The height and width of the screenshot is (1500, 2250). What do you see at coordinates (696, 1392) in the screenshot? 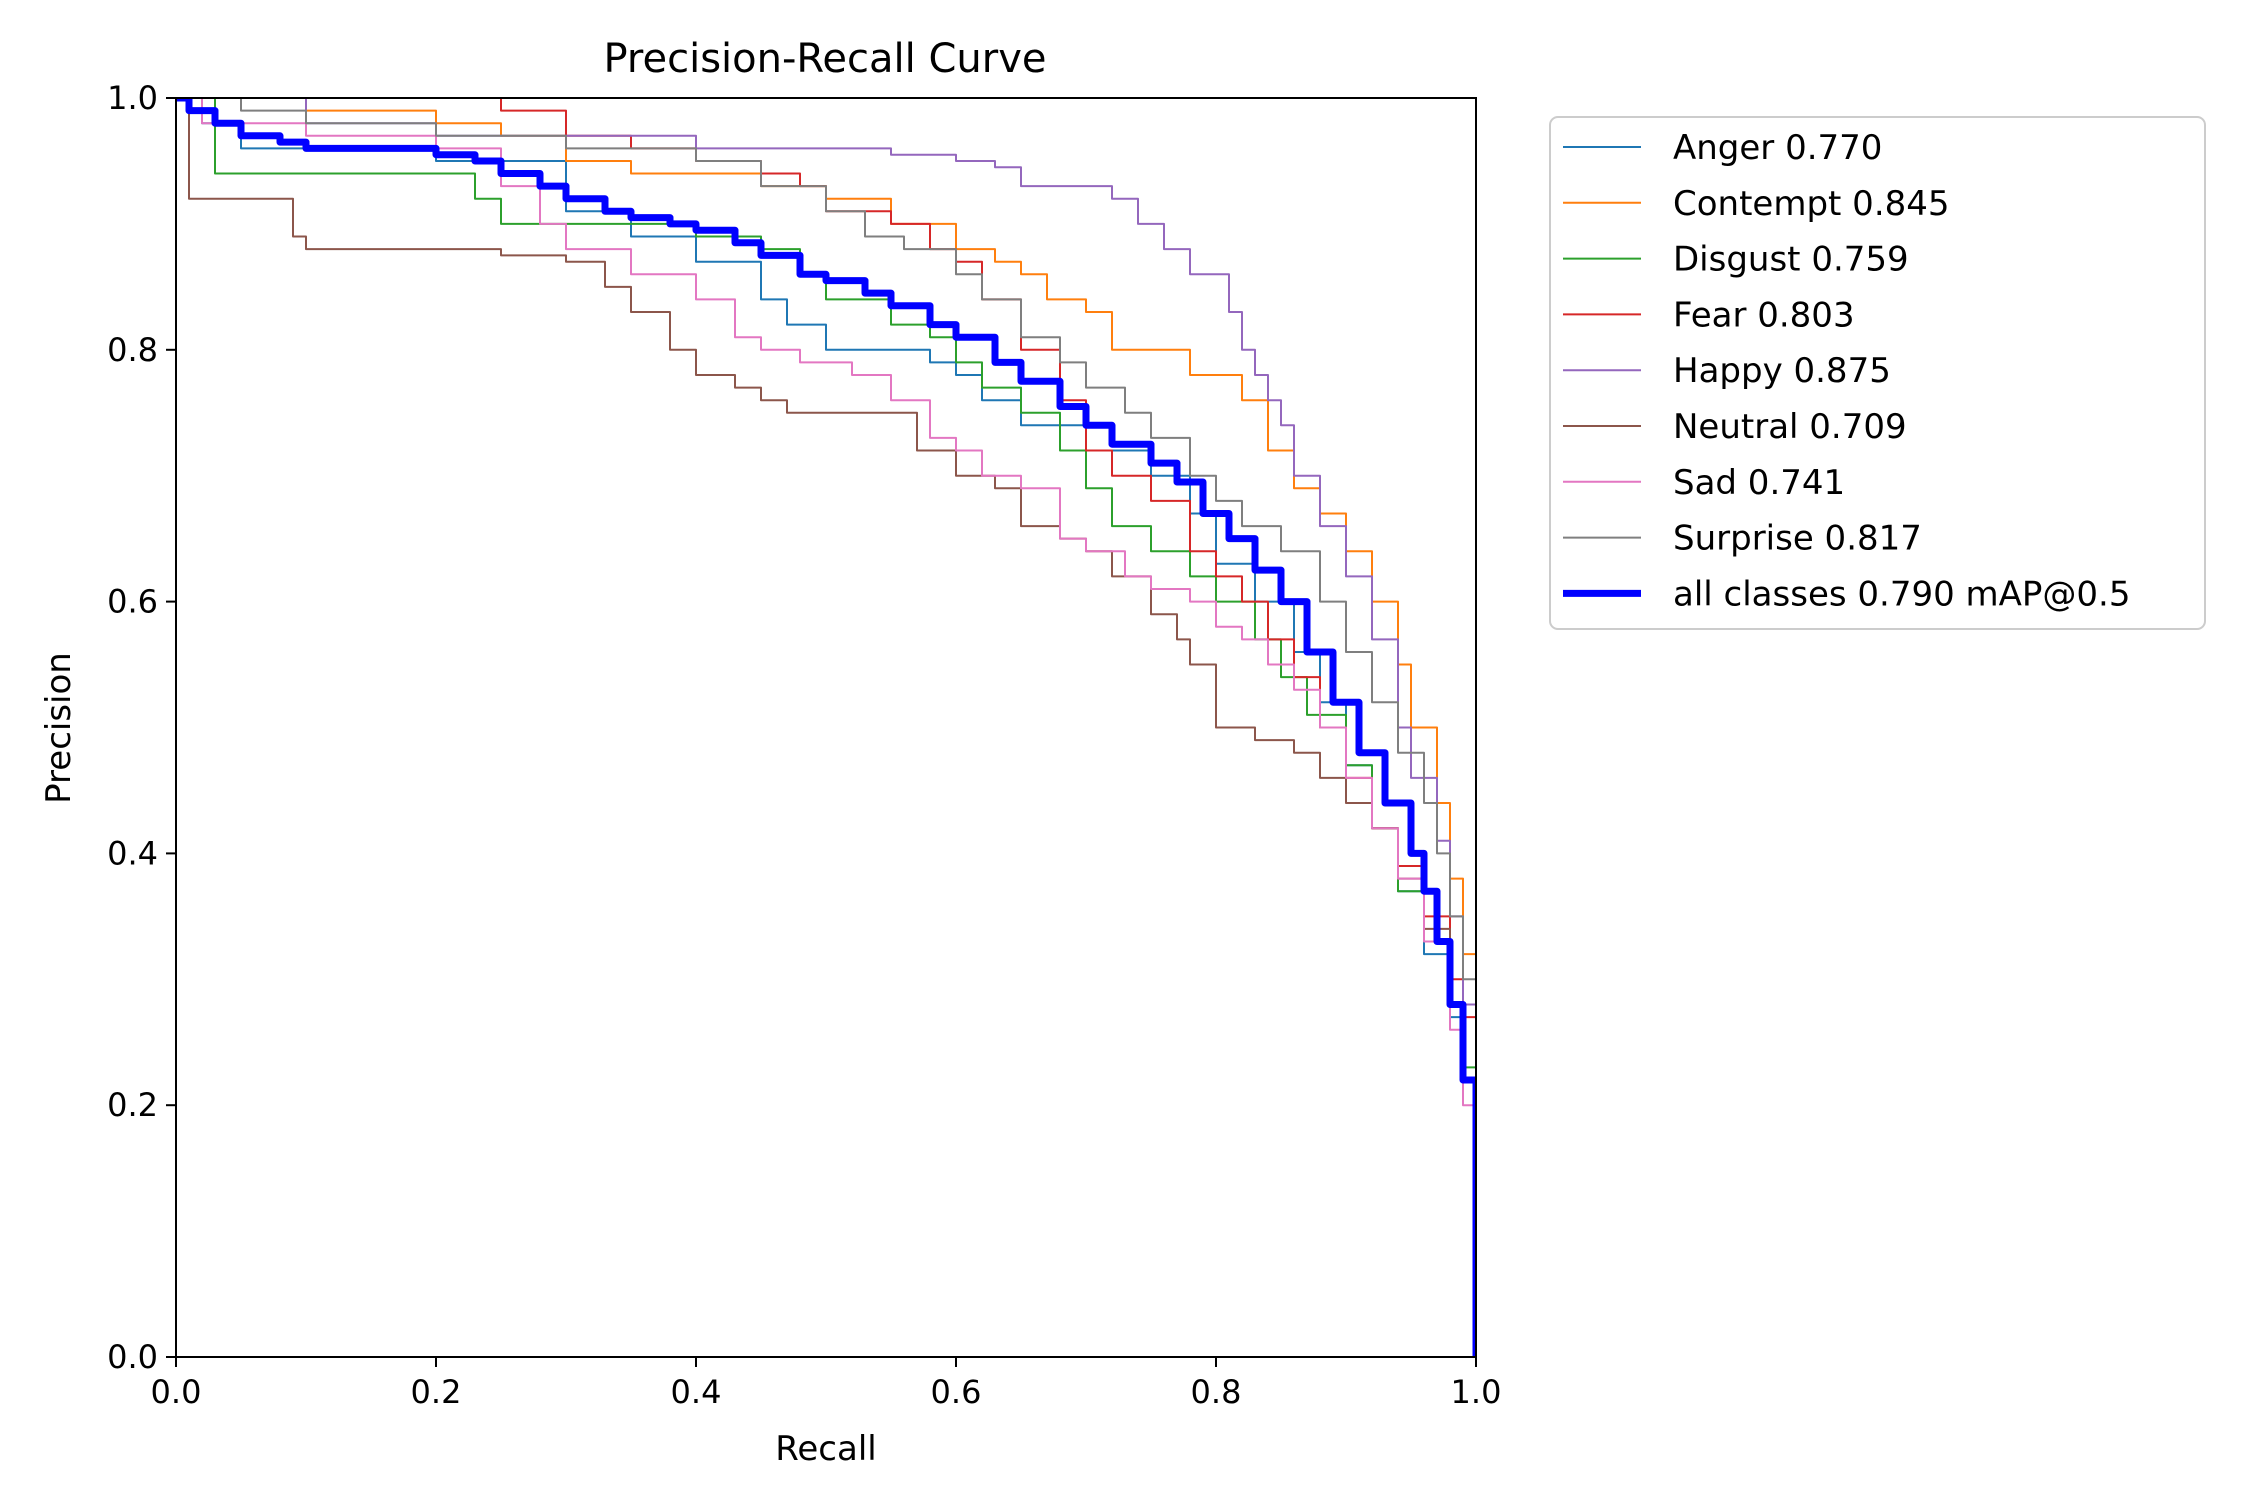
I see `x-tick-label: 0.4` at bounding box center [696, 1392].